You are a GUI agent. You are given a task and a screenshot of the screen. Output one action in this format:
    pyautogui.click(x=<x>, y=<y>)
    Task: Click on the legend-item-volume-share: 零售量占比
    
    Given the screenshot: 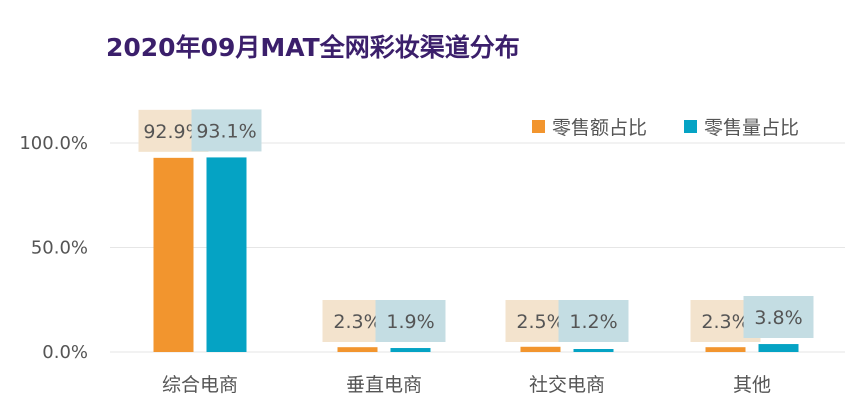 What is the action you would take?
    pyautogui.click(x=741, y=126)
    